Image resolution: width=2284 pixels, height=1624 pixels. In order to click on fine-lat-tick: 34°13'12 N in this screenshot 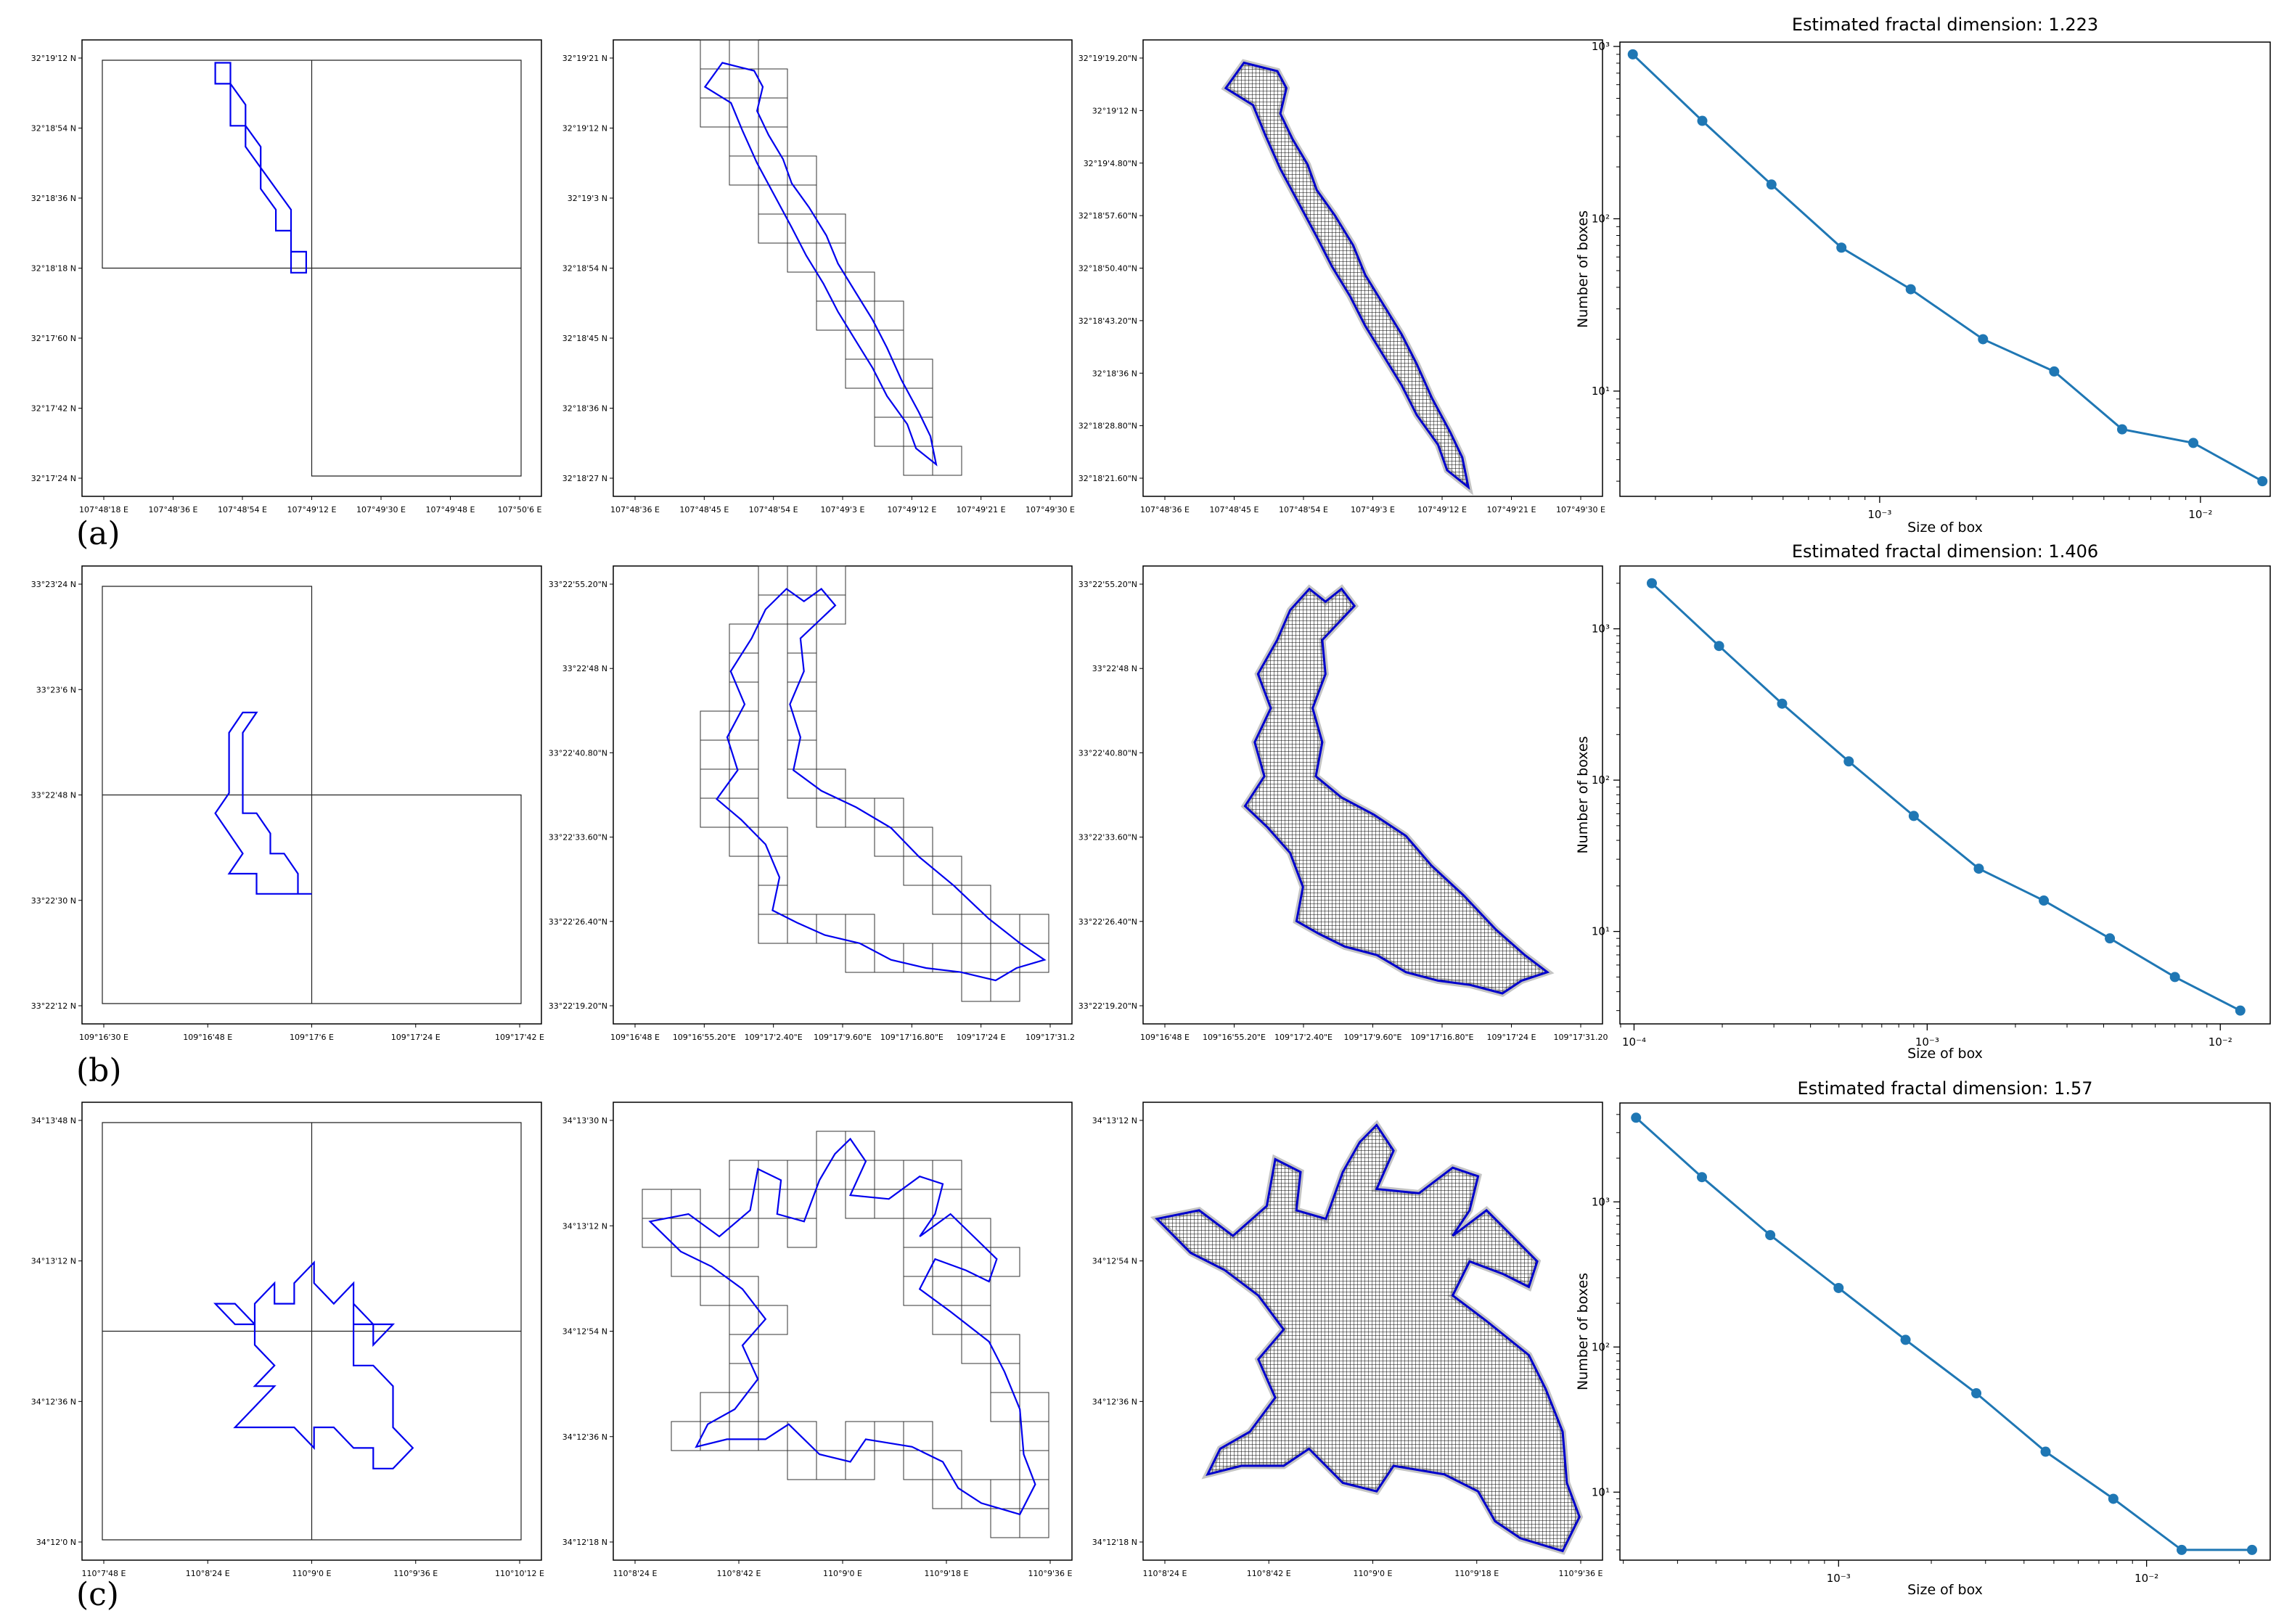, I will do `click(1114, 1121)`.